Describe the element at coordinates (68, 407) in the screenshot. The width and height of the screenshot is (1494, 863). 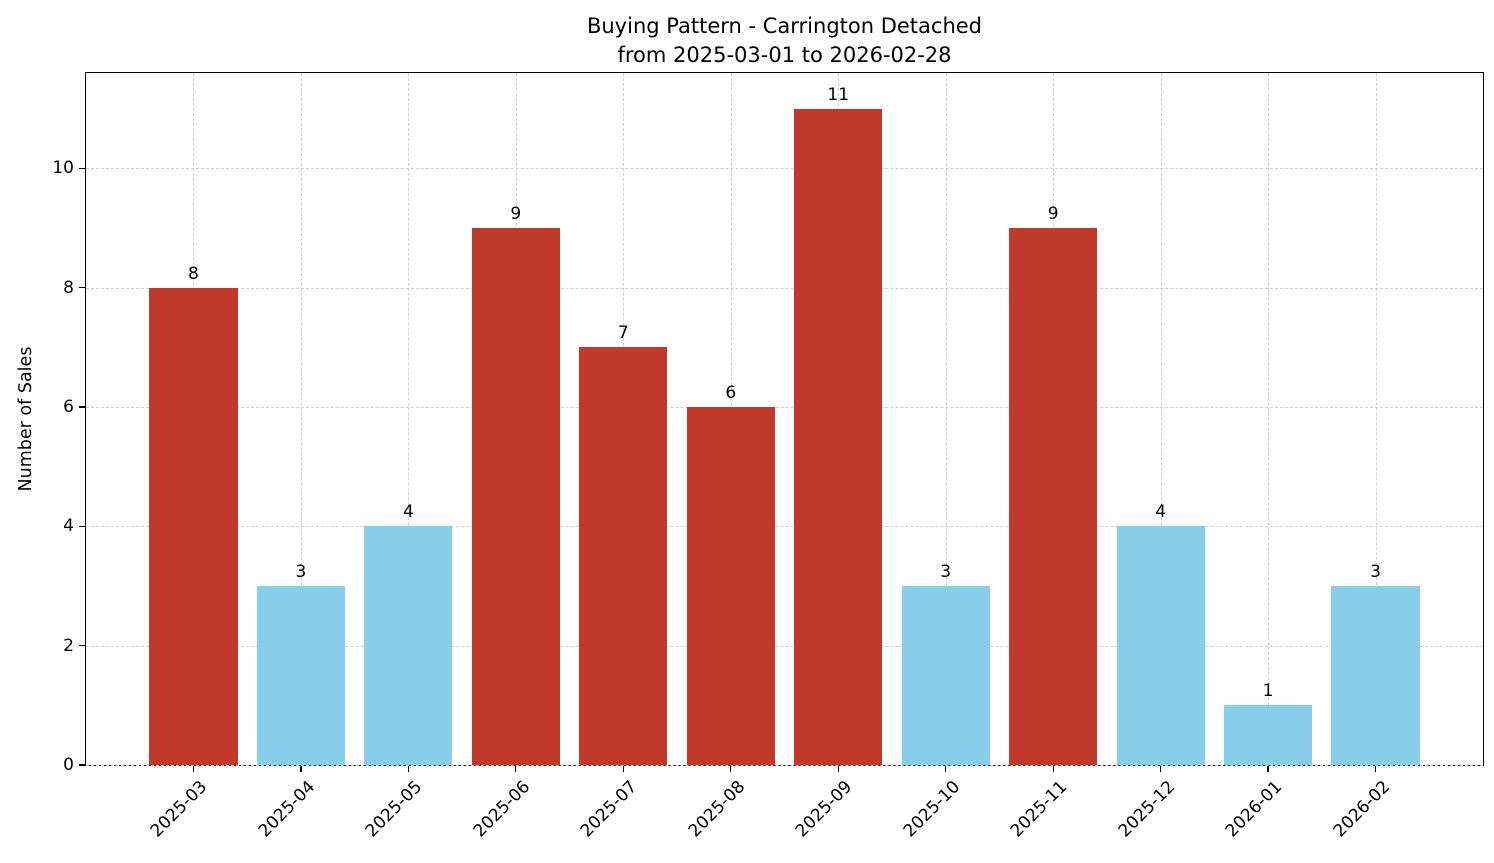
I see `y-tick-label: 6` at that location.